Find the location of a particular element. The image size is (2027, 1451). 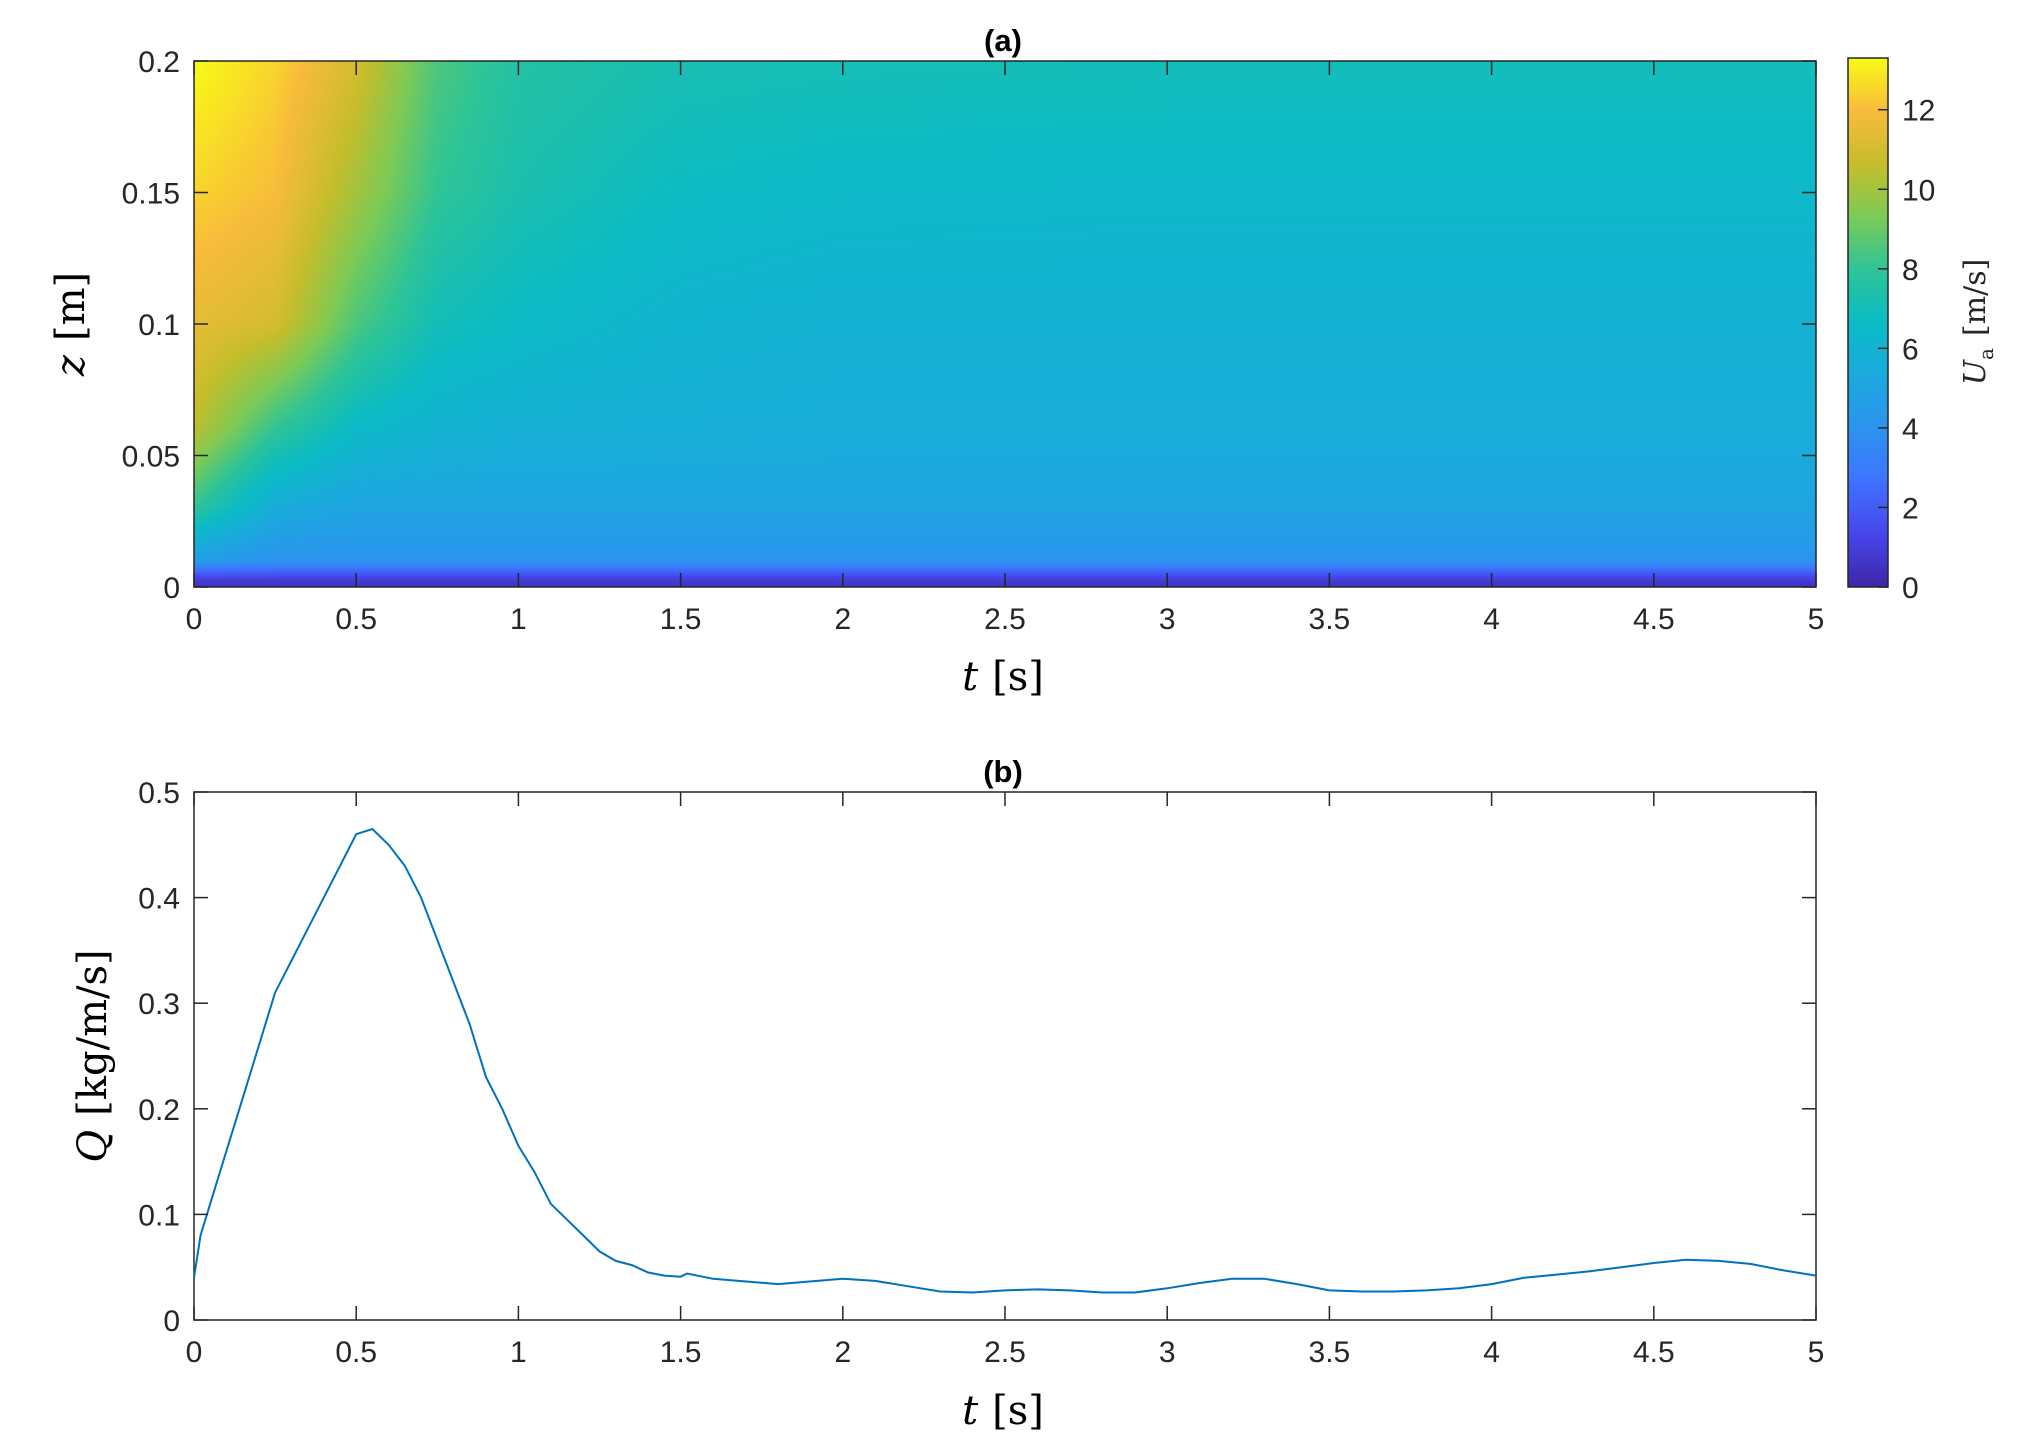

colorbar-label: Ua [m/s] is located at coordinates (1978, 322).